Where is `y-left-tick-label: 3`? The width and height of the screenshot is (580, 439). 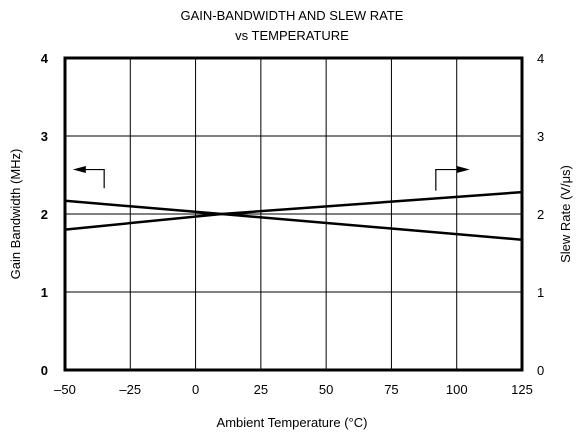 y-left-tick-label: 3 is located at coordinates (44, 136).